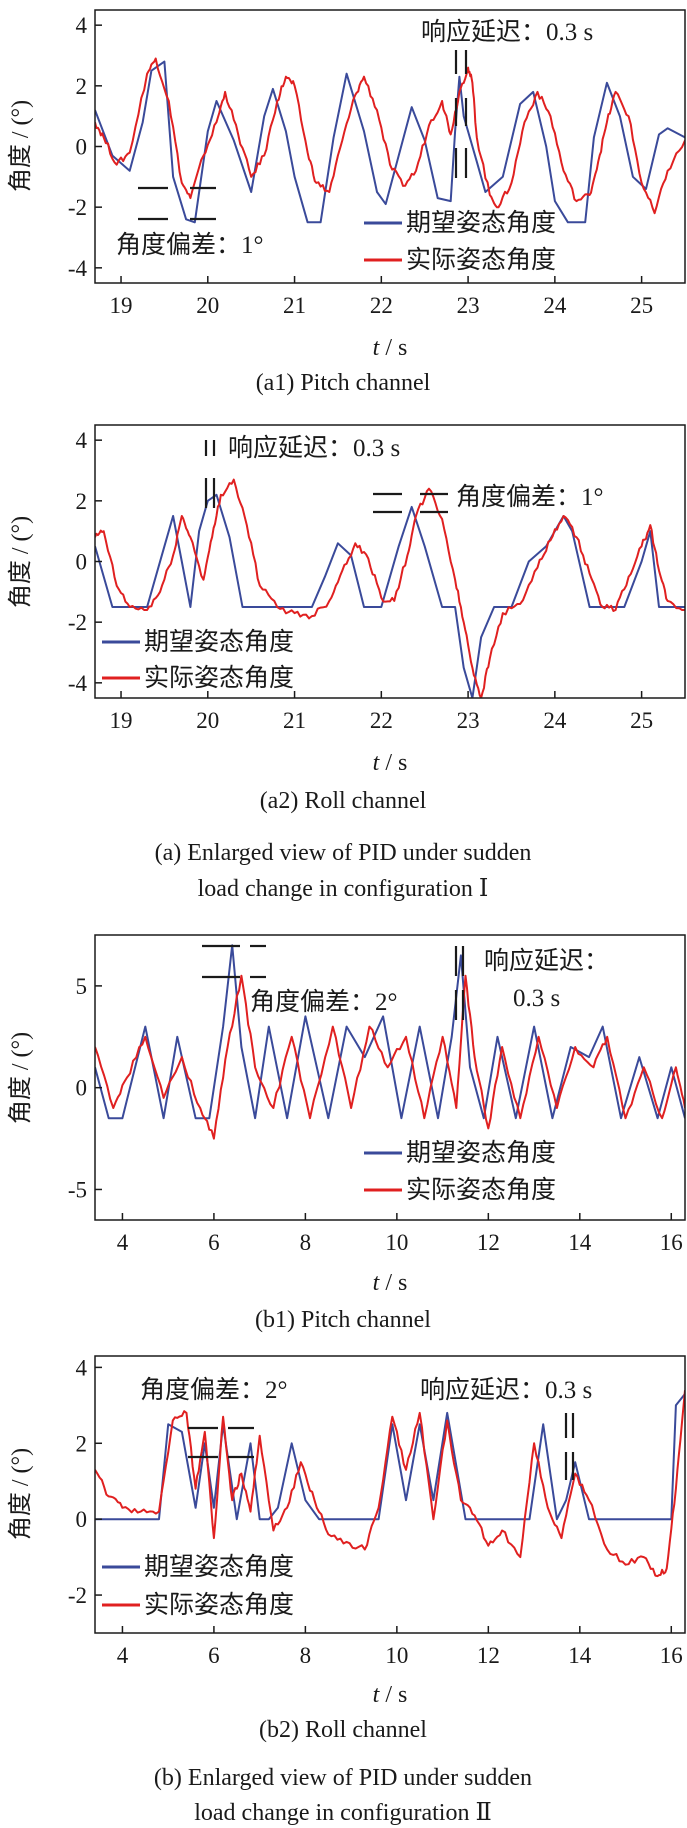 Image resolution: width=687 pixels, height=1828 pixels. What do you see at coordinates (214, 1242) in the screenshot?
I see `x-tick-label: 6` at bounding box center [214, 1242].